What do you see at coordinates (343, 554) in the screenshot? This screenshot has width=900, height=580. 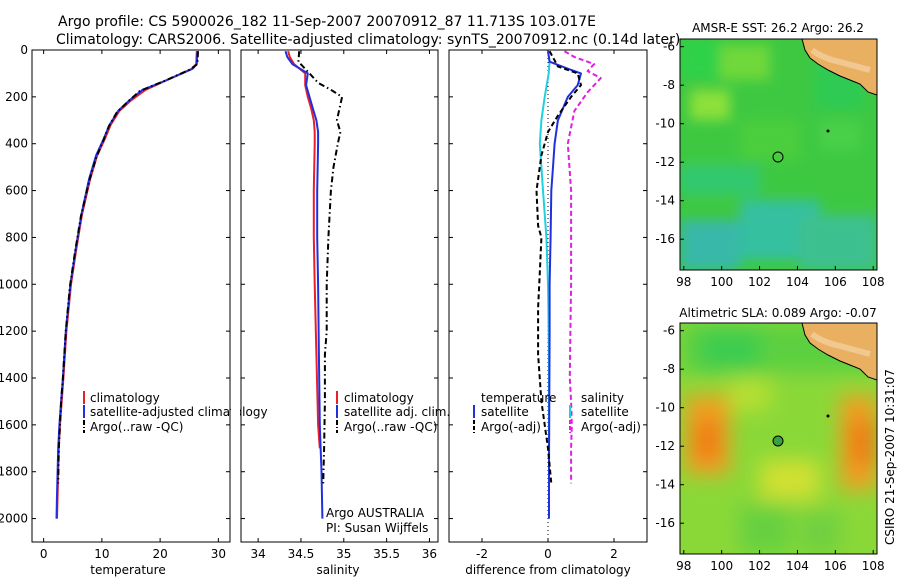 I see `salinity-xtick-label: 35` at bounding box center [343, 554].